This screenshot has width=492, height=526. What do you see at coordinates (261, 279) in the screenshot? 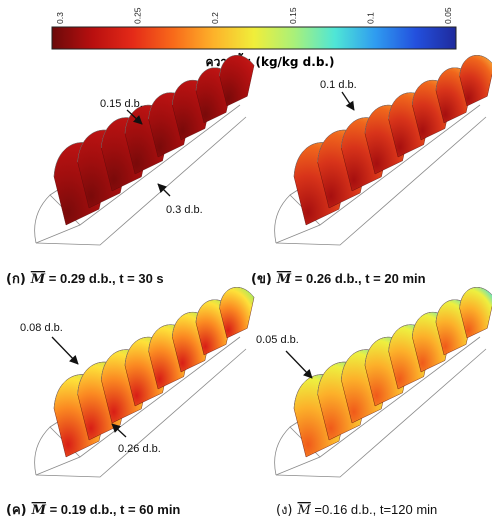
I see `panel-label: (ข)` at bounding box center [261, 279].